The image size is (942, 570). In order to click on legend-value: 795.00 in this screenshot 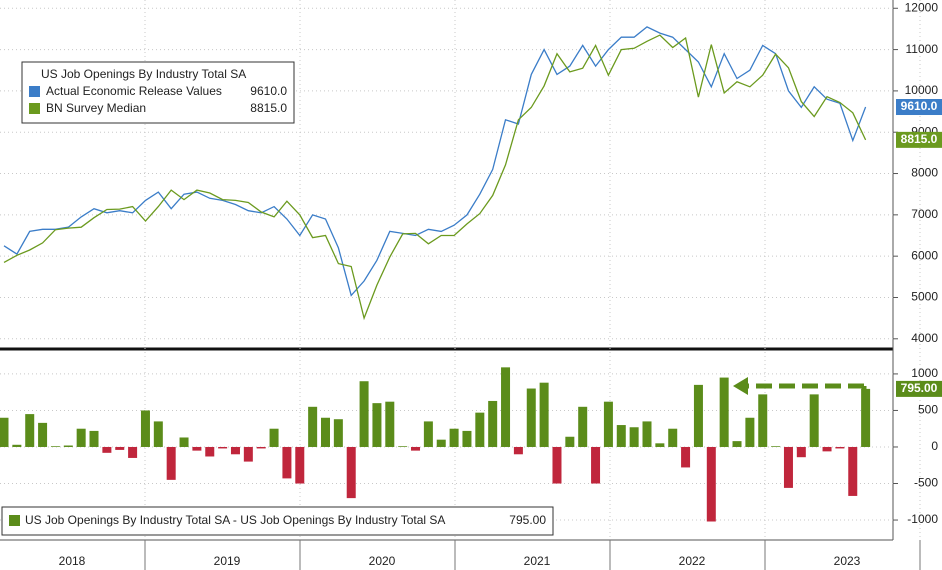, I will do `click(527, 520)`.